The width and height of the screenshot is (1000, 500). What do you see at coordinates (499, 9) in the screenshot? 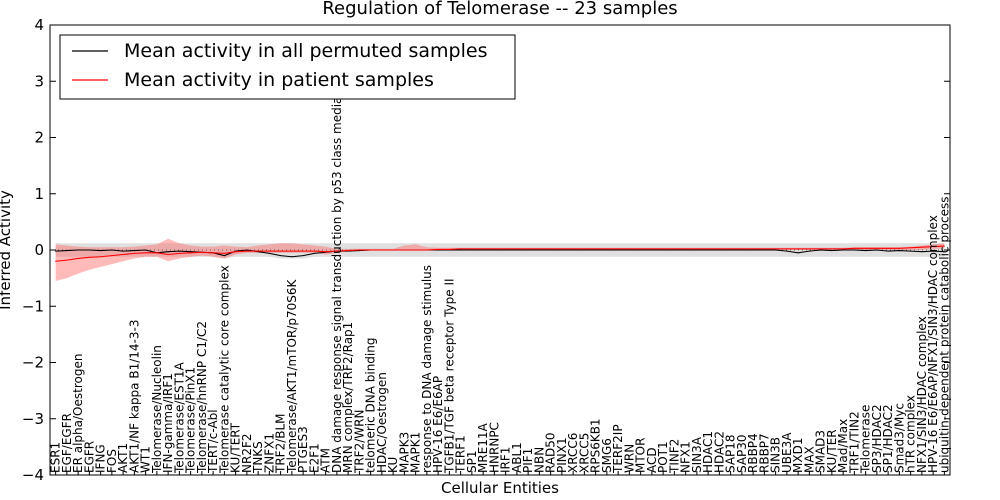
I see `chart-title: Regulation of Telomerase -- 23 samples` at bounding box center [499, 9].